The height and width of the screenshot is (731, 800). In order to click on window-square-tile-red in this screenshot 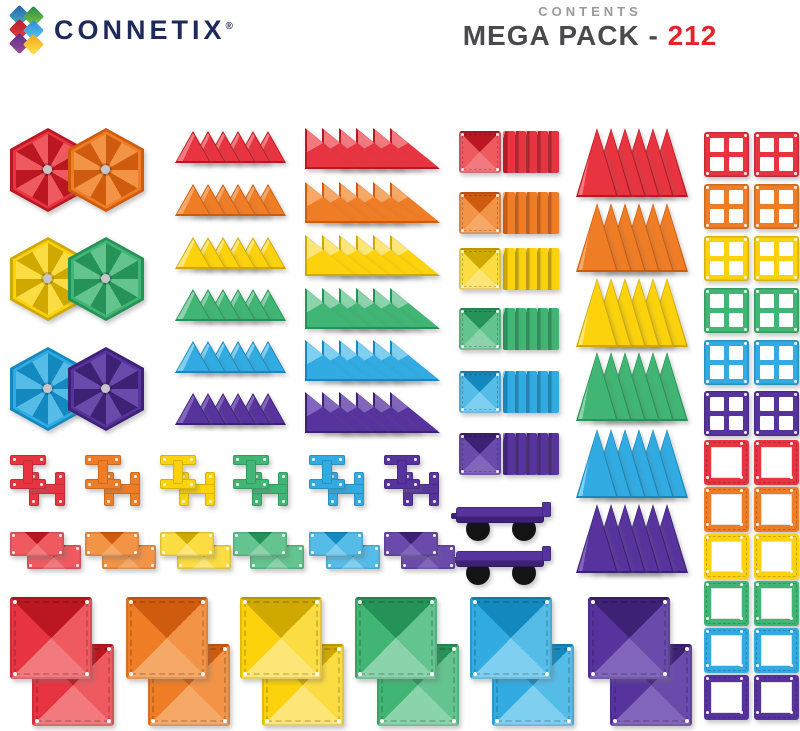, I will do `click(726, 154)`.